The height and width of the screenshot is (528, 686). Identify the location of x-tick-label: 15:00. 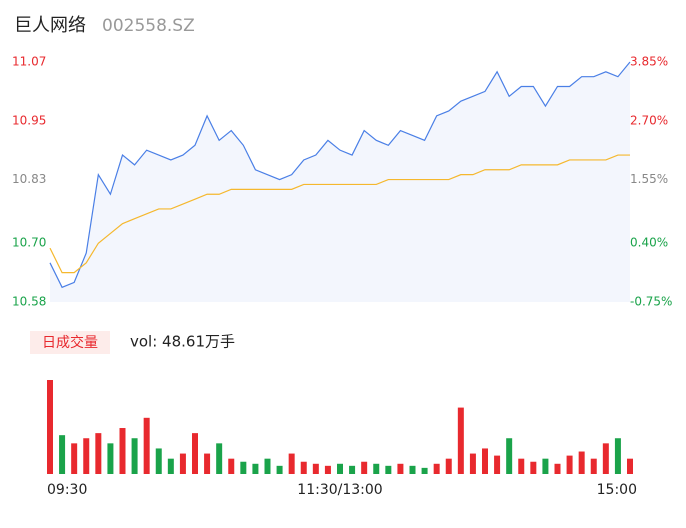
(617, 490).